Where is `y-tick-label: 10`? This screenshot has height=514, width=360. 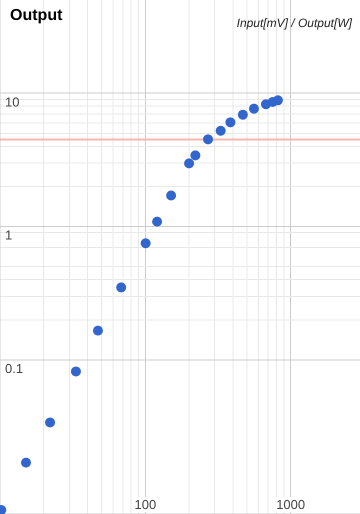
y-tick-label: 10 is located at coordinates (12, 102).